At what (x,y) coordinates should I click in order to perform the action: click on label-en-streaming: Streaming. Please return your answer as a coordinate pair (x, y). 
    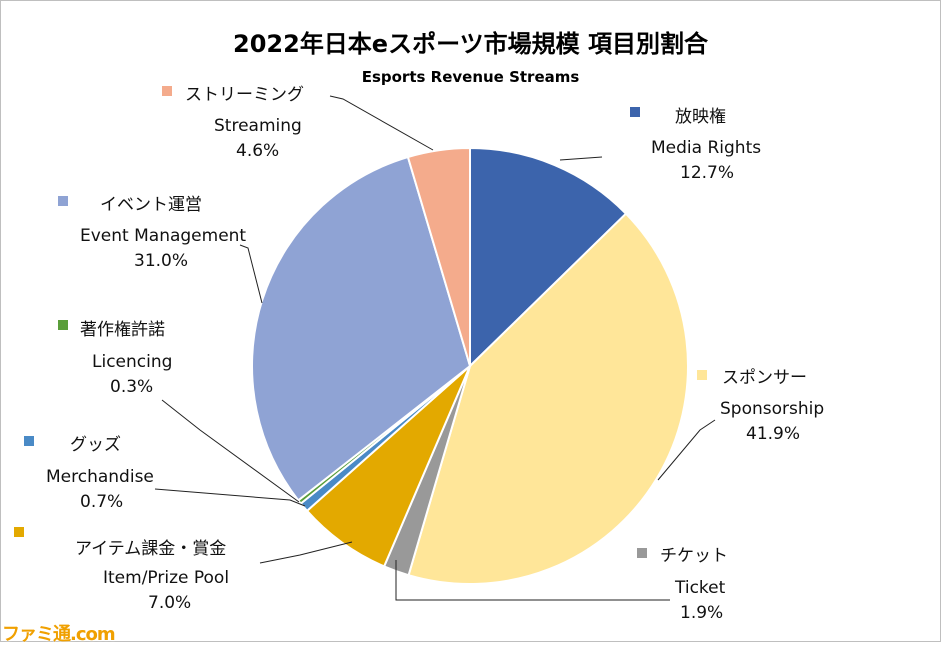
    Looking at the image, I should click on (258, 126).